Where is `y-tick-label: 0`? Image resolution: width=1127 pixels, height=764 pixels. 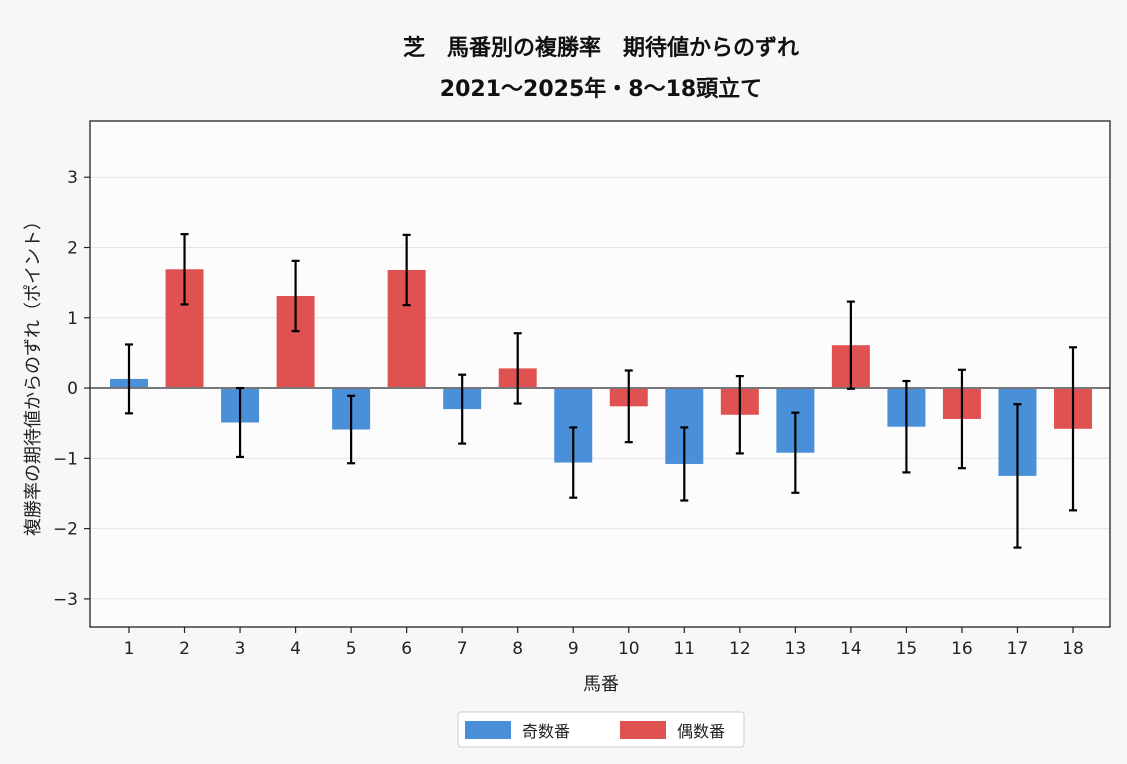
y-tick-label: 0 is located at coordinates (72, 389).